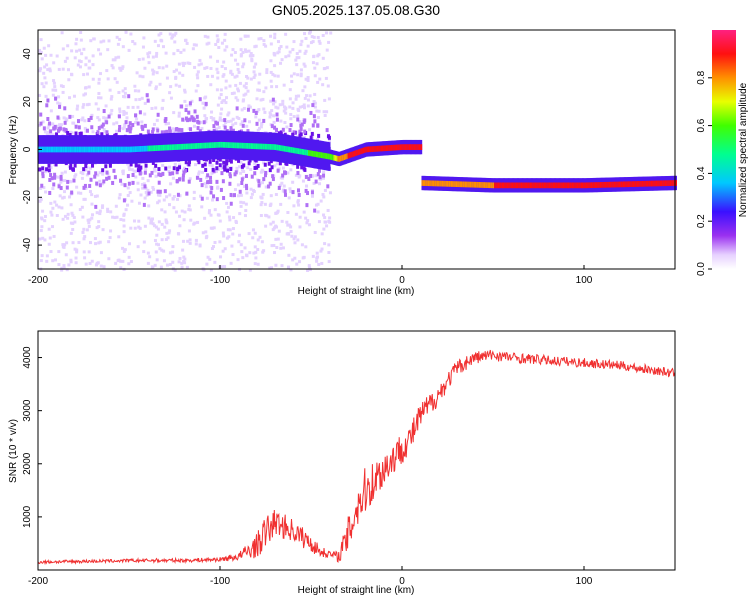 Image resolution: width=750 pixels, height=600 pixels. I want to click on x-tick-label: 100, so click(584, 280).